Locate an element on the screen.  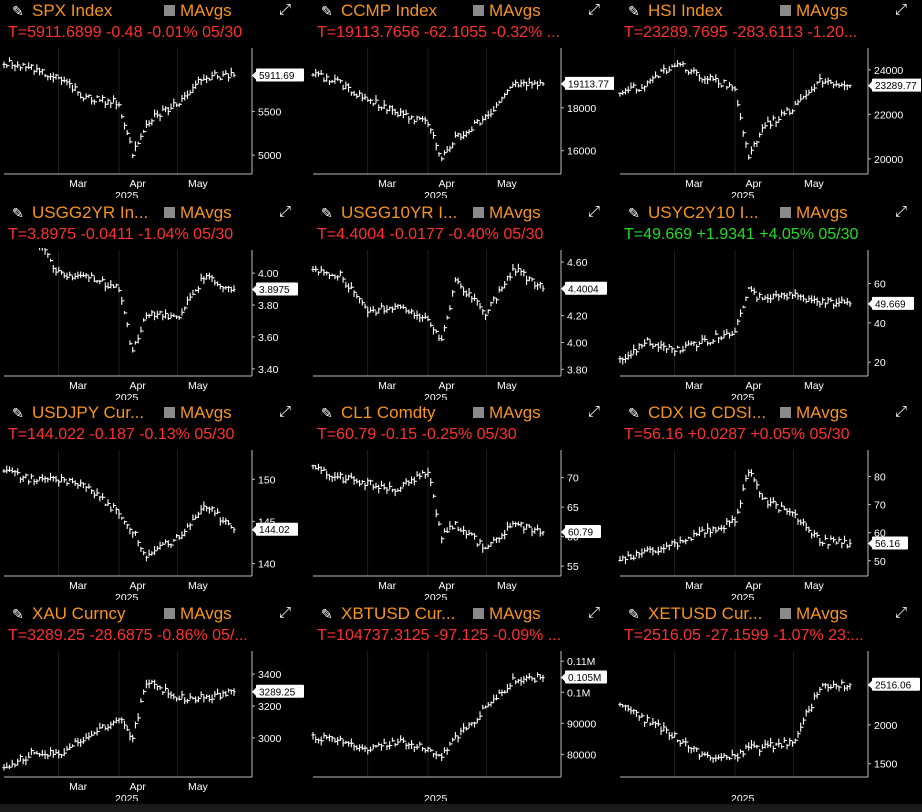
price-chart: 24000 22000 20000 23289.77 Mar Apr May 2025 is located at coordinates (768, 122).